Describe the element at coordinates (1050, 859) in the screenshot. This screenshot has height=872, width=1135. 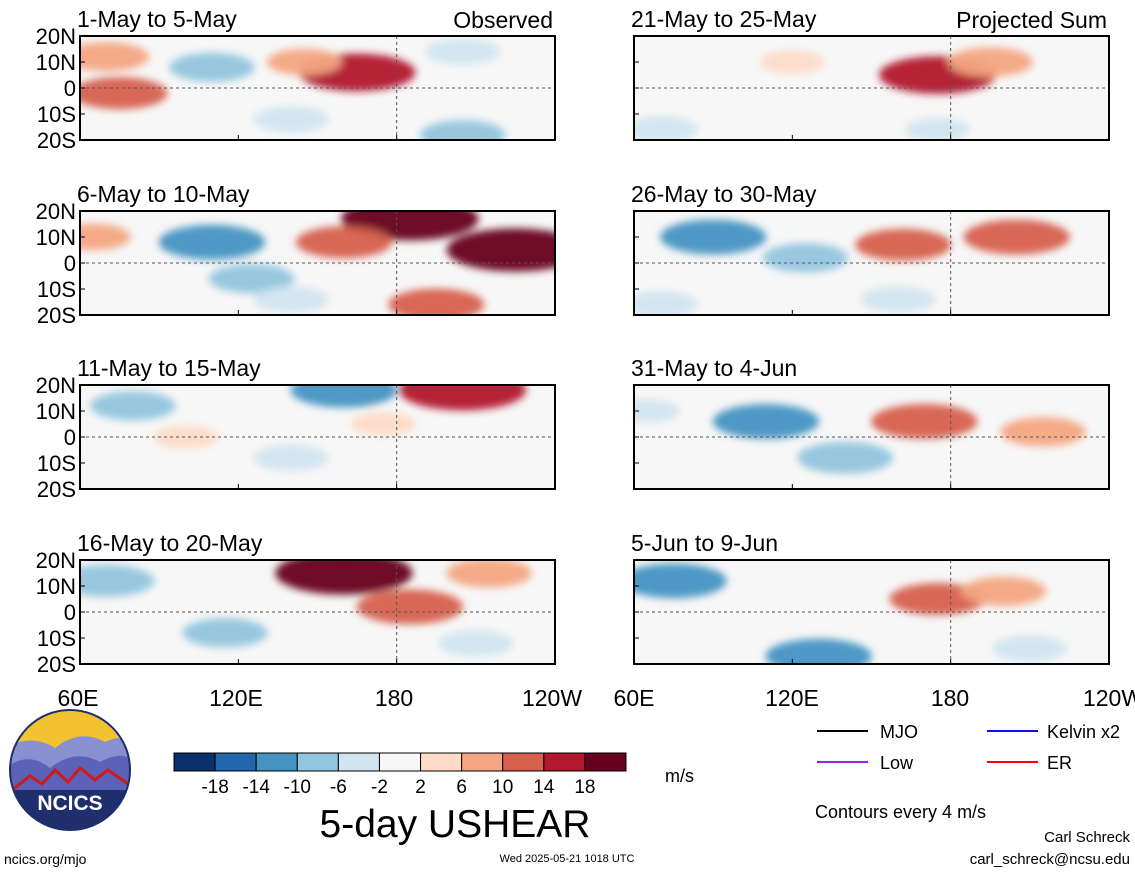
I see `credit-email: carl_schreck@ncsu.edu` at that location.